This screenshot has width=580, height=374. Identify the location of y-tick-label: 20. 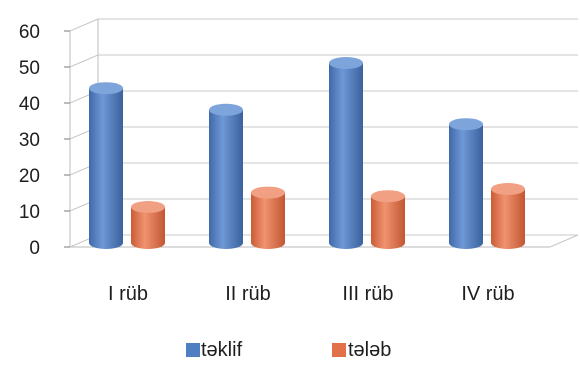
(29, 176).